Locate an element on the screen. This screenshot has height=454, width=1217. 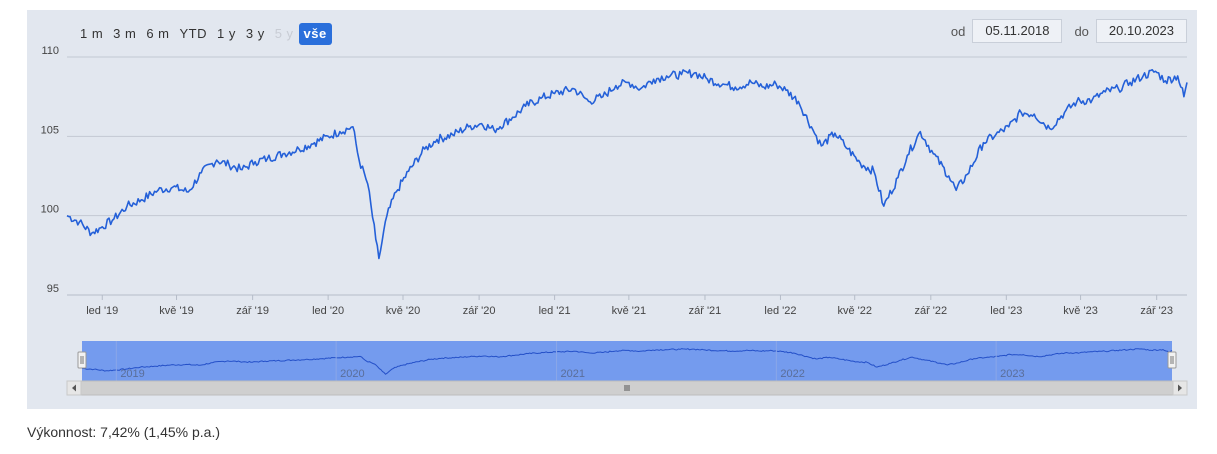
range-button-6: 5 y is located at coordinates (284, 33).